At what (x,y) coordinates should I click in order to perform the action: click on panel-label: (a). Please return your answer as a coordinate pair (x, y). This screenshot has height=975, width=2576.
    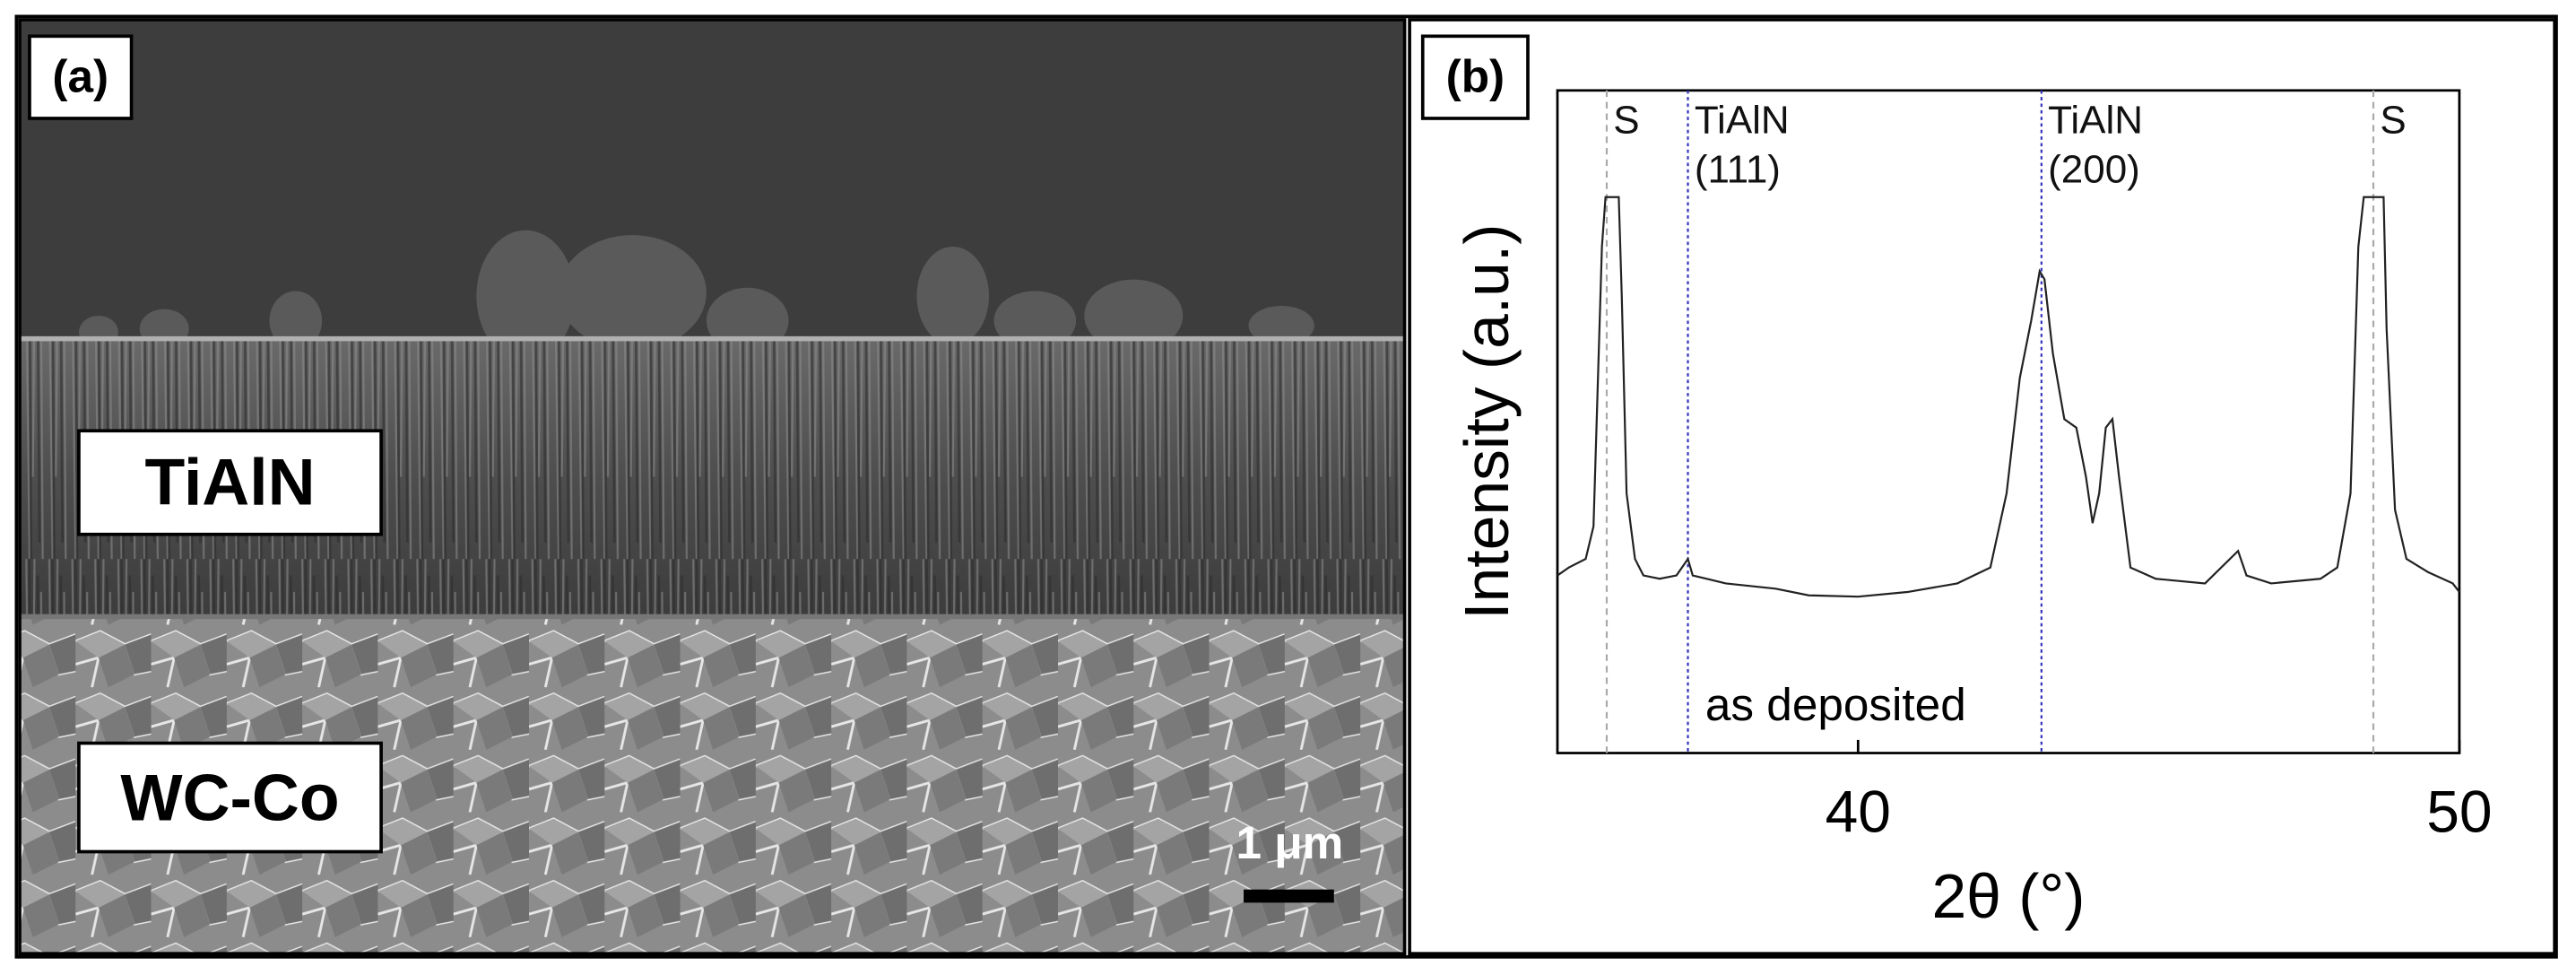
    Looking at the image, I should click on (80, 76).